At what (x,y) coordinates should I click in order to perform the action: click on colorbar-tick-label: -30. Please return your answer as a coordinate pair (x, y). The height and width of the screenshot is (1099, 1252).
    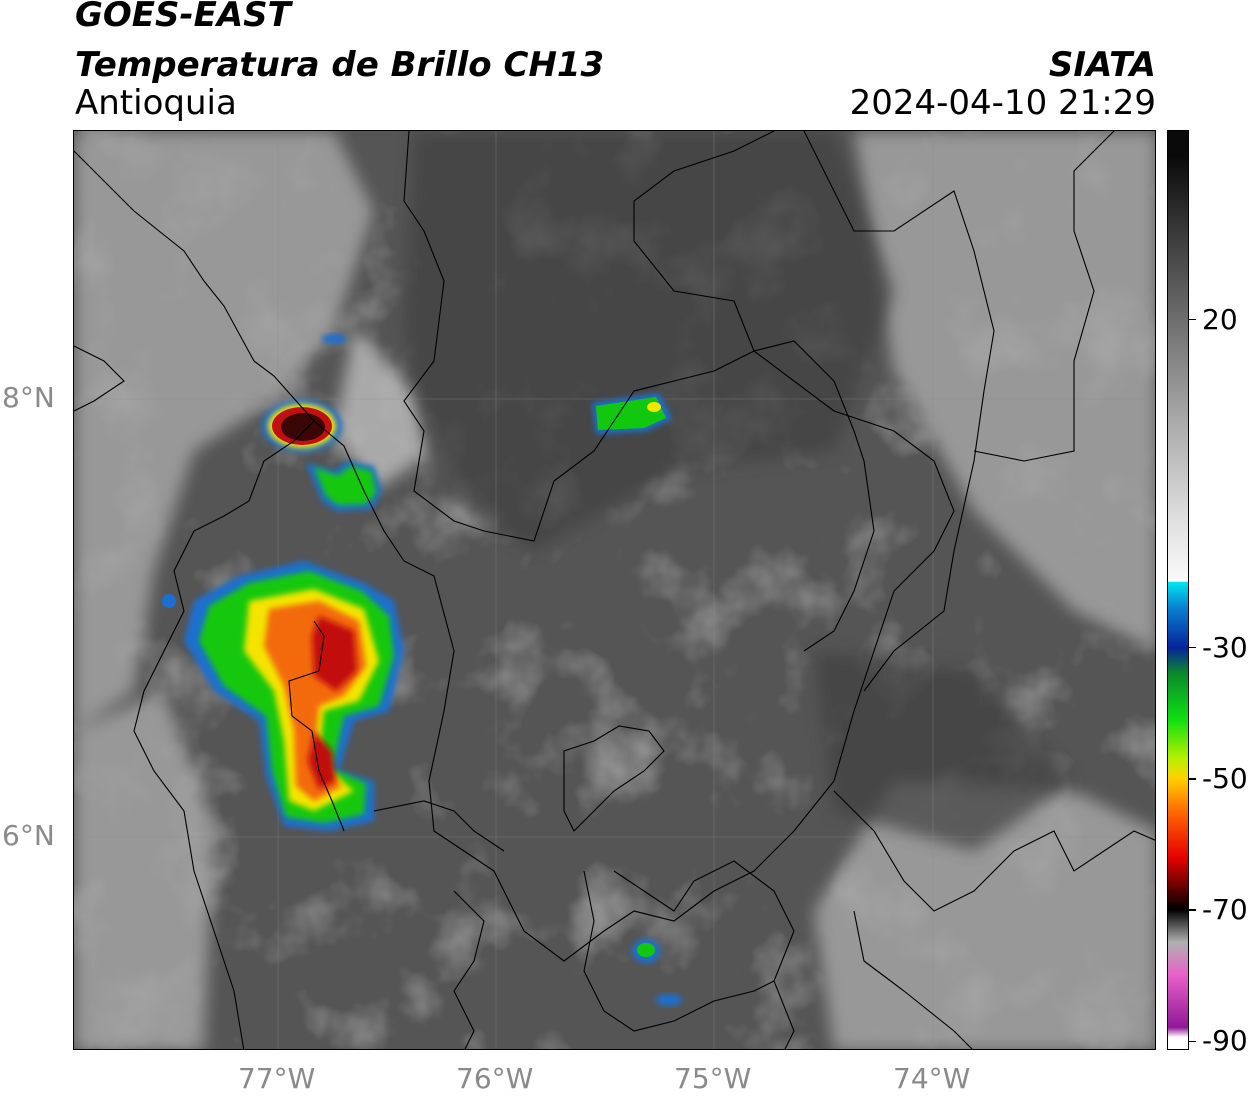
    Looking at the image, I should click on (1225, 647).